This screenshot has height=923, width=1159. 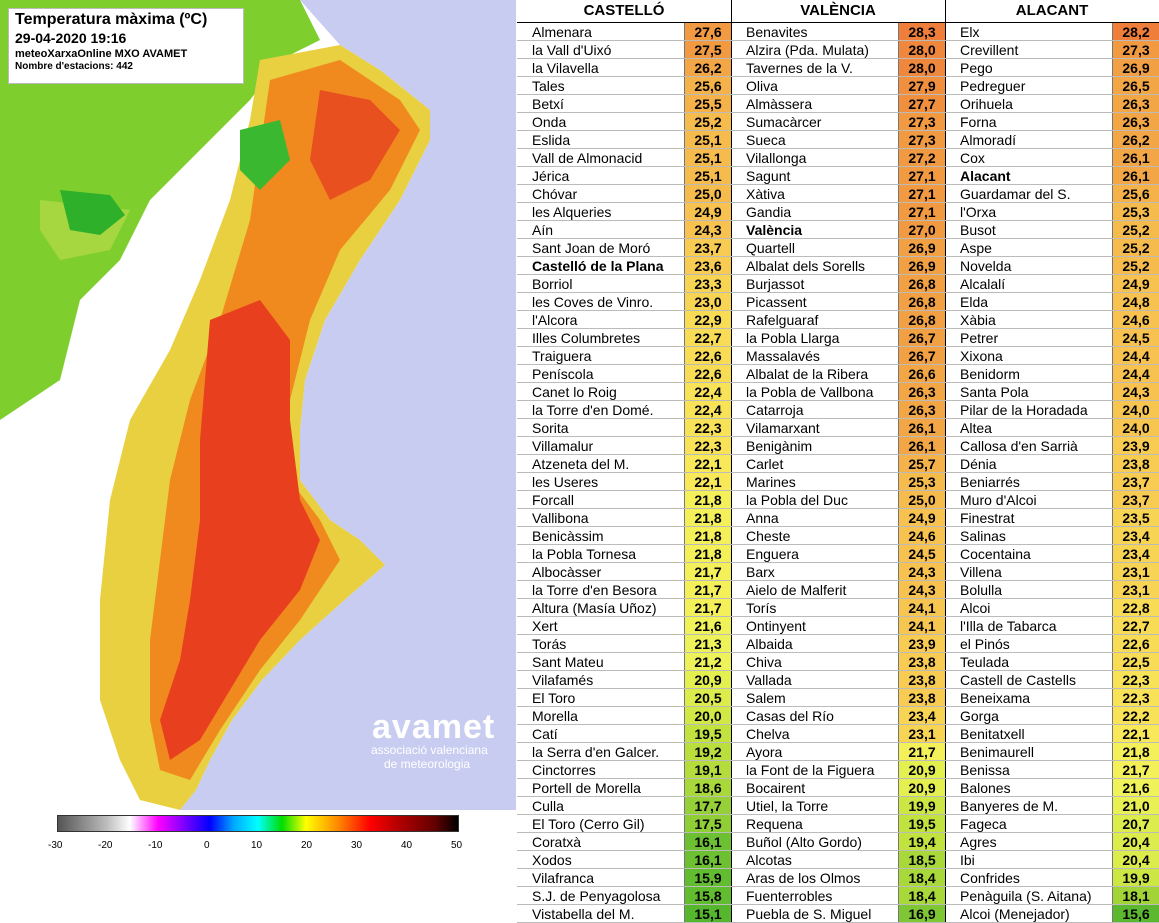 What do you see at coordinates (624, 50) in the screenshot?
I see `station-row: la Vall d'Uixó 27,5` at bounding box center [624, 50].